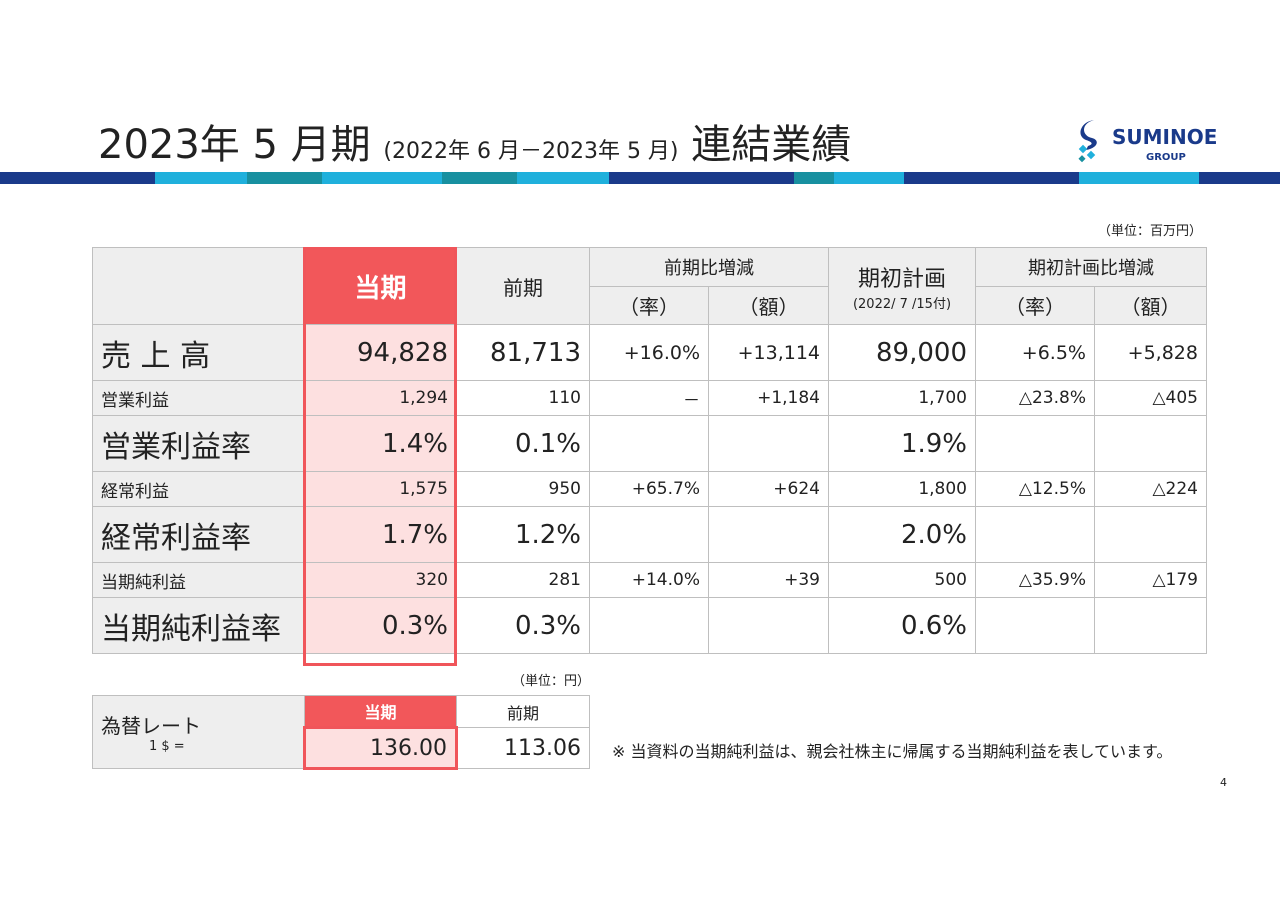 The width and height of the screenshot is (1280, 904). Describe the element at coordinates (523, 443) in the screenshot. I see `cell: 0.1%` at that location.